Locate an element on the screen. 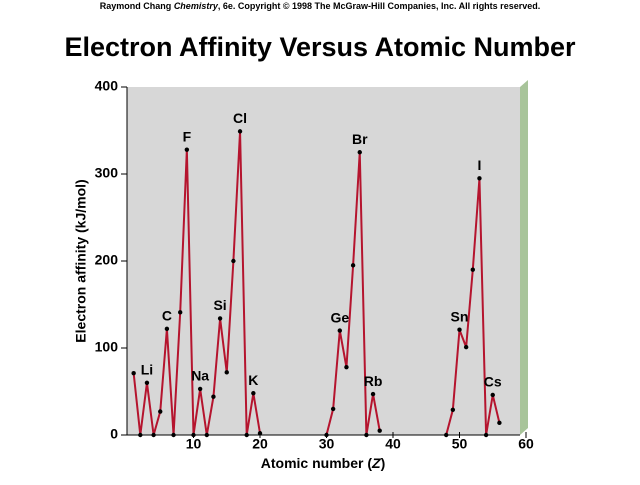 Image resolution: width=640 pixels, height=485 pixels. credit-author: Raymond Chang is located at coordinates (136, 6).